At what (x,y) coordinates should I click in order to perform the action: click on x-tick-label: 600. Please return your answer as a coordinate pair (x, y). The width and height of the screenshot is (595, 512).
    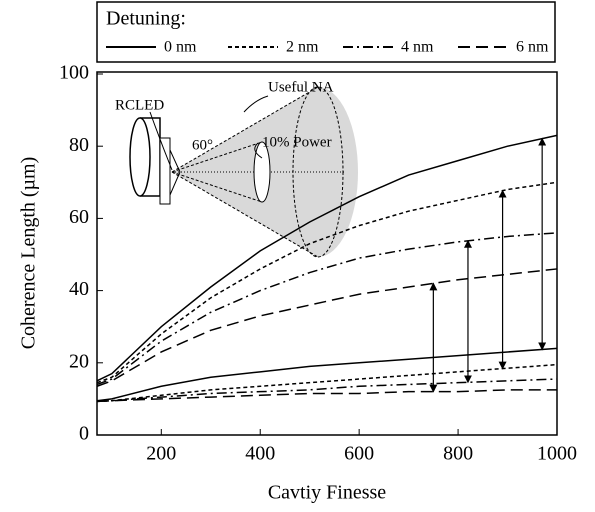
    Looking at the image, I should click on (359, 454).